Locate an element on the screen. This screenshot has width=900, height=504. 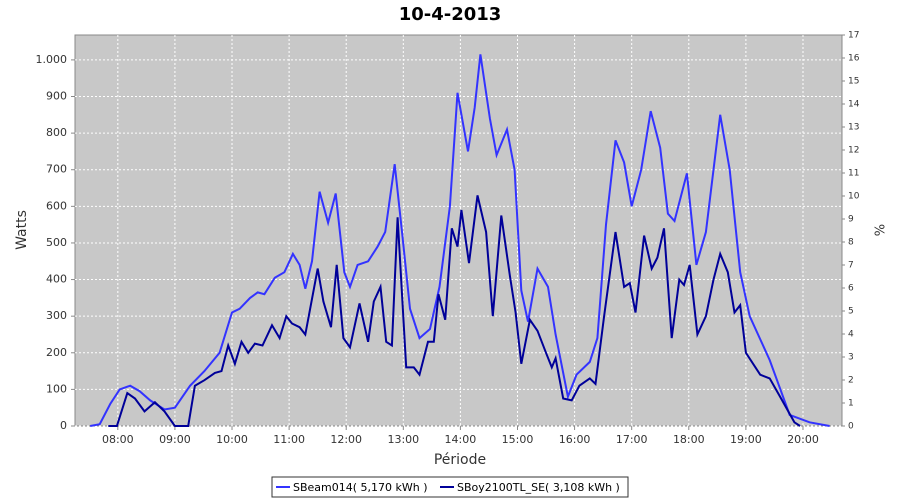
y-tick-label: 600 is located at coordinates (56, 205).